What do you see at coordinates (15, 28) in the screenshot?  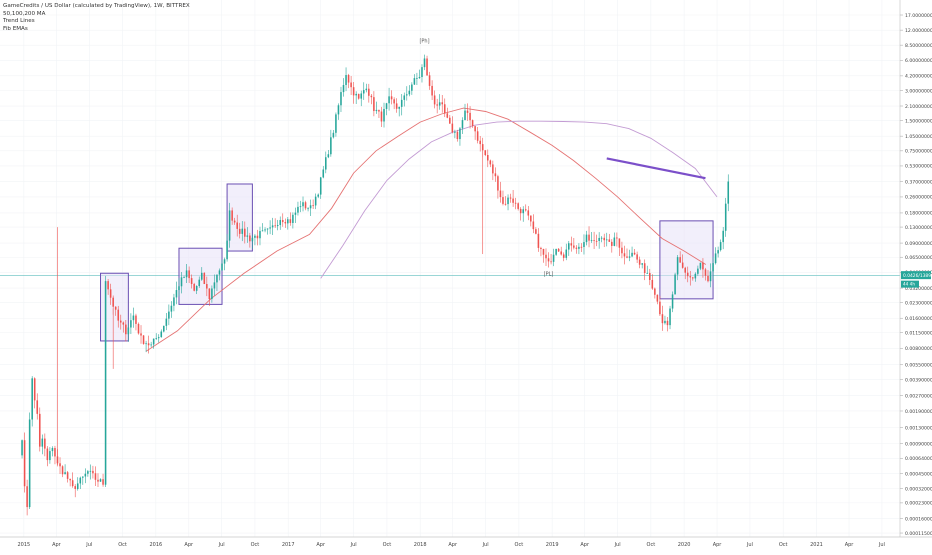 I see `legend-fib-emas: Fib EMAs` at bounding box center [15, 28].